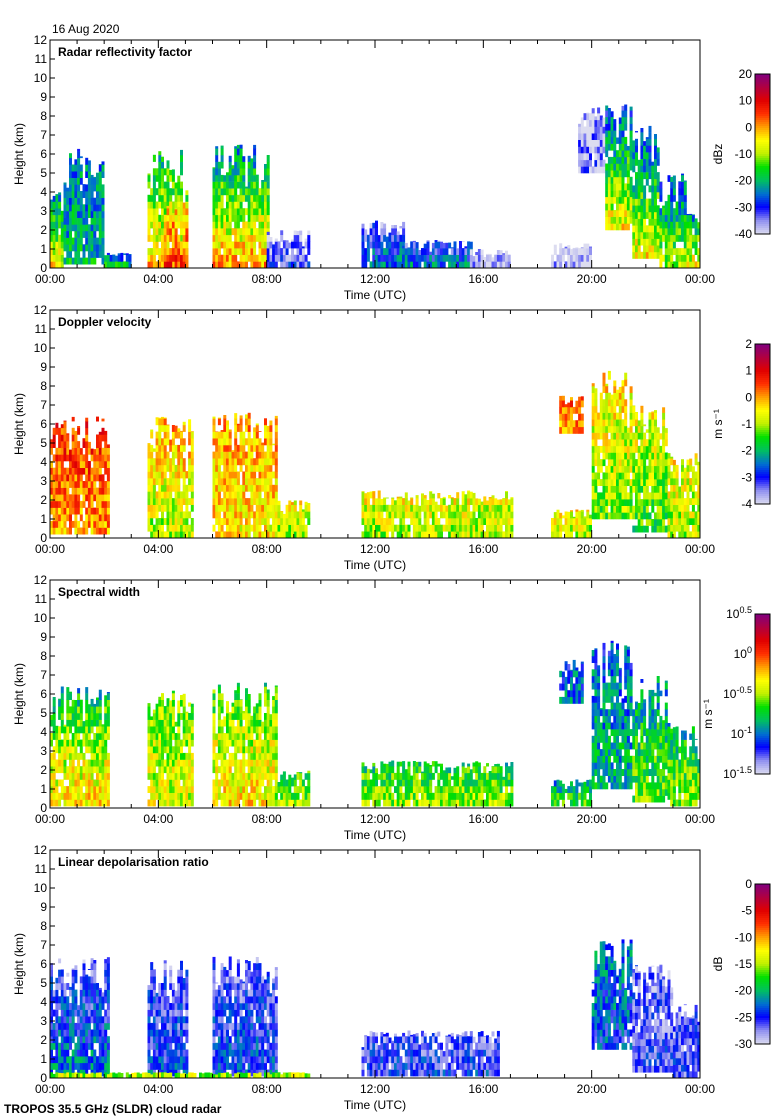  I want to click on y-tick-label: 5, so click(43, 173).